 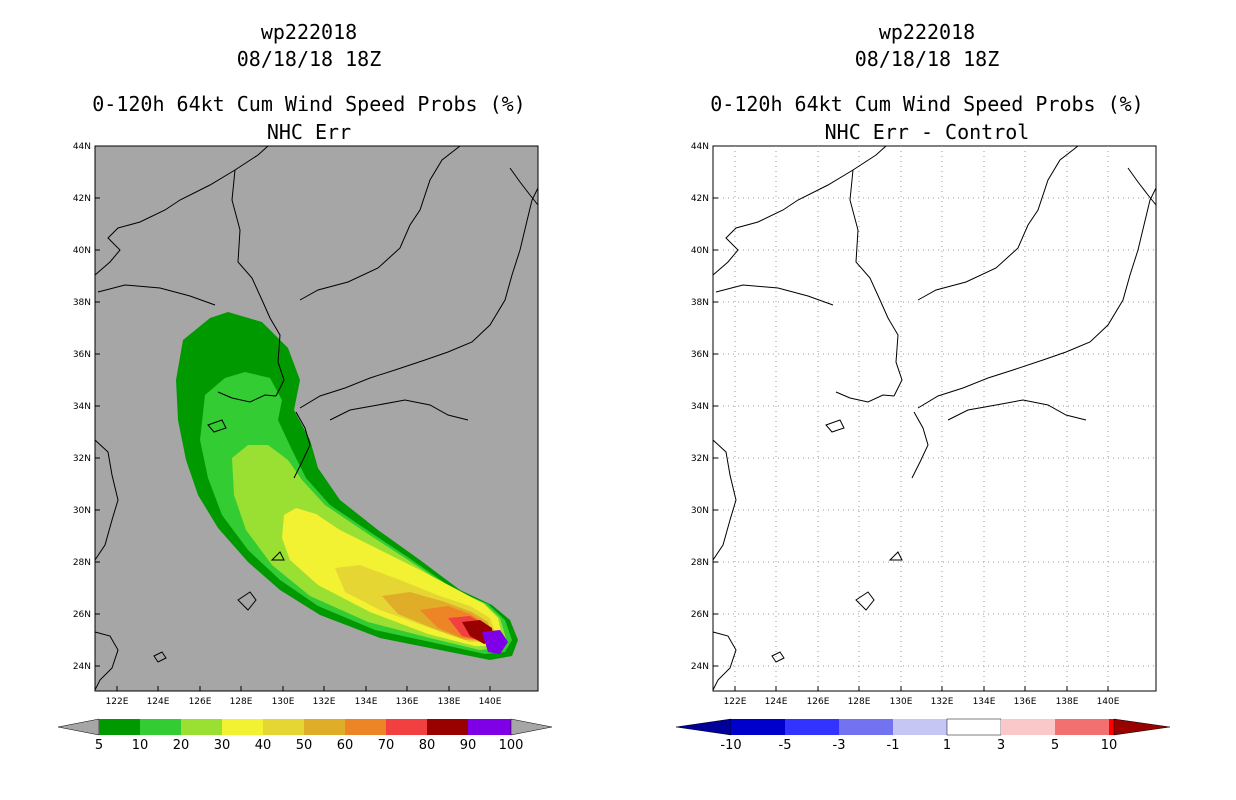 I want to click on right-storm-id: wp222018, so click(x=927, y=32).